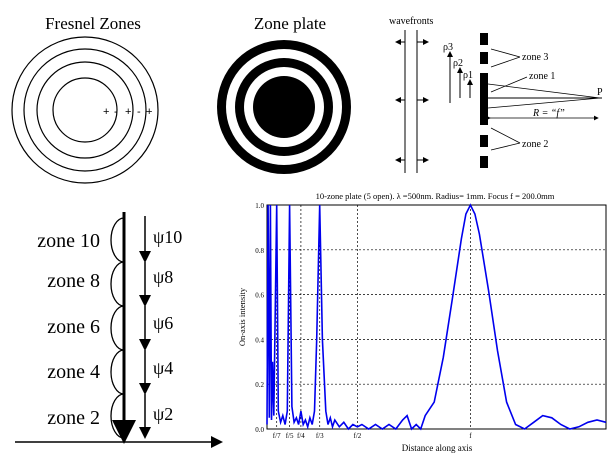 The image size is (610, 459). Describe the element at coordinates (448, 47) in the screenshot. I see `rho3-label: ρ3` at that location.